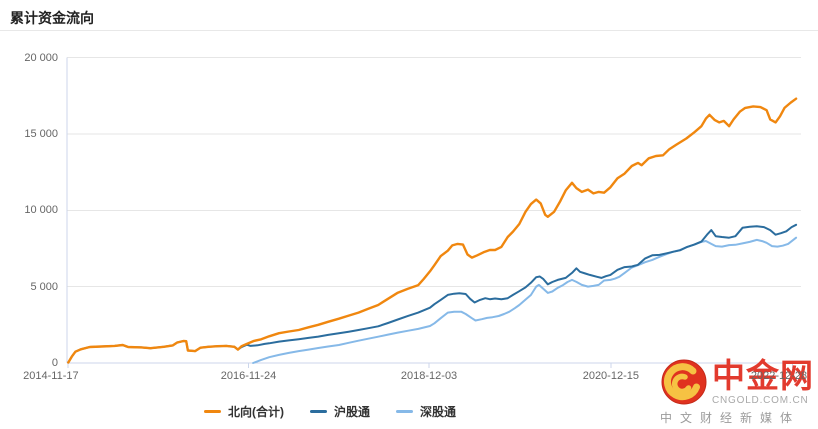  What do you see at coordinates (409, 15) in the screenshot?
I see `chart-header: 累计资金流向` at bounding box center [409, 15].